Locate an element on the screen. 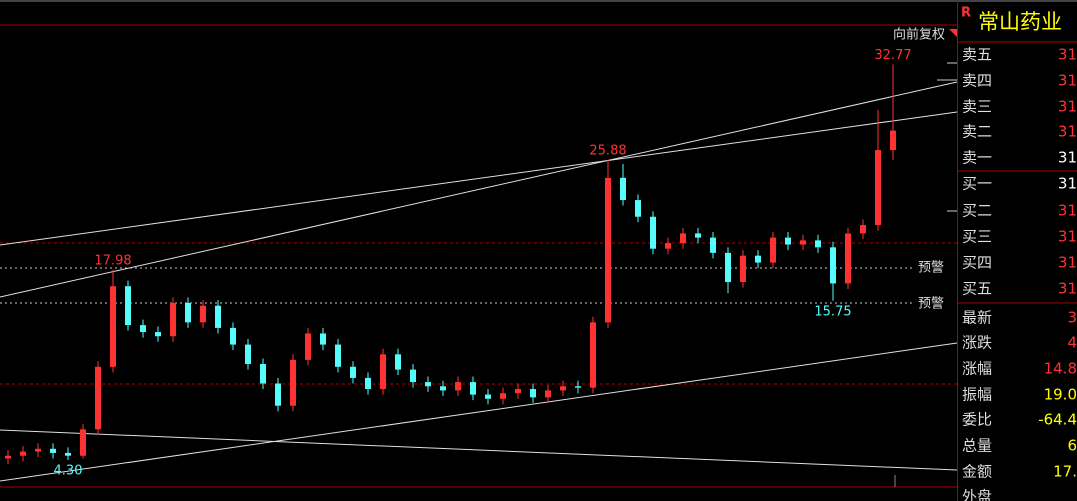 The height and width of the screenshot is (501, 1077). row-label: 买五 is located at coordinates (977, 289).